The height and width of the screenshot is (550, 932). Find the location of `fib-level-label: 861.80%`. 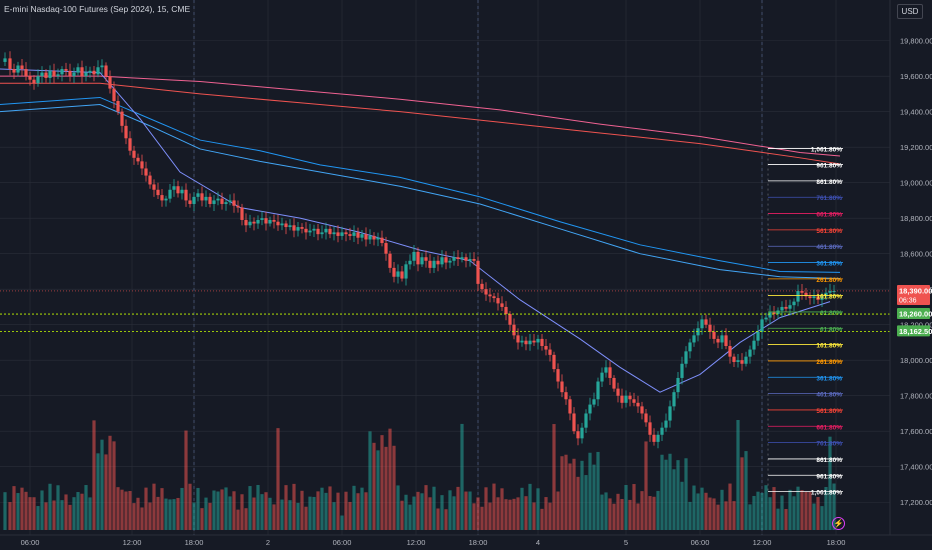

fib-level-label: 861.80% is located at coordinates (829, 182).